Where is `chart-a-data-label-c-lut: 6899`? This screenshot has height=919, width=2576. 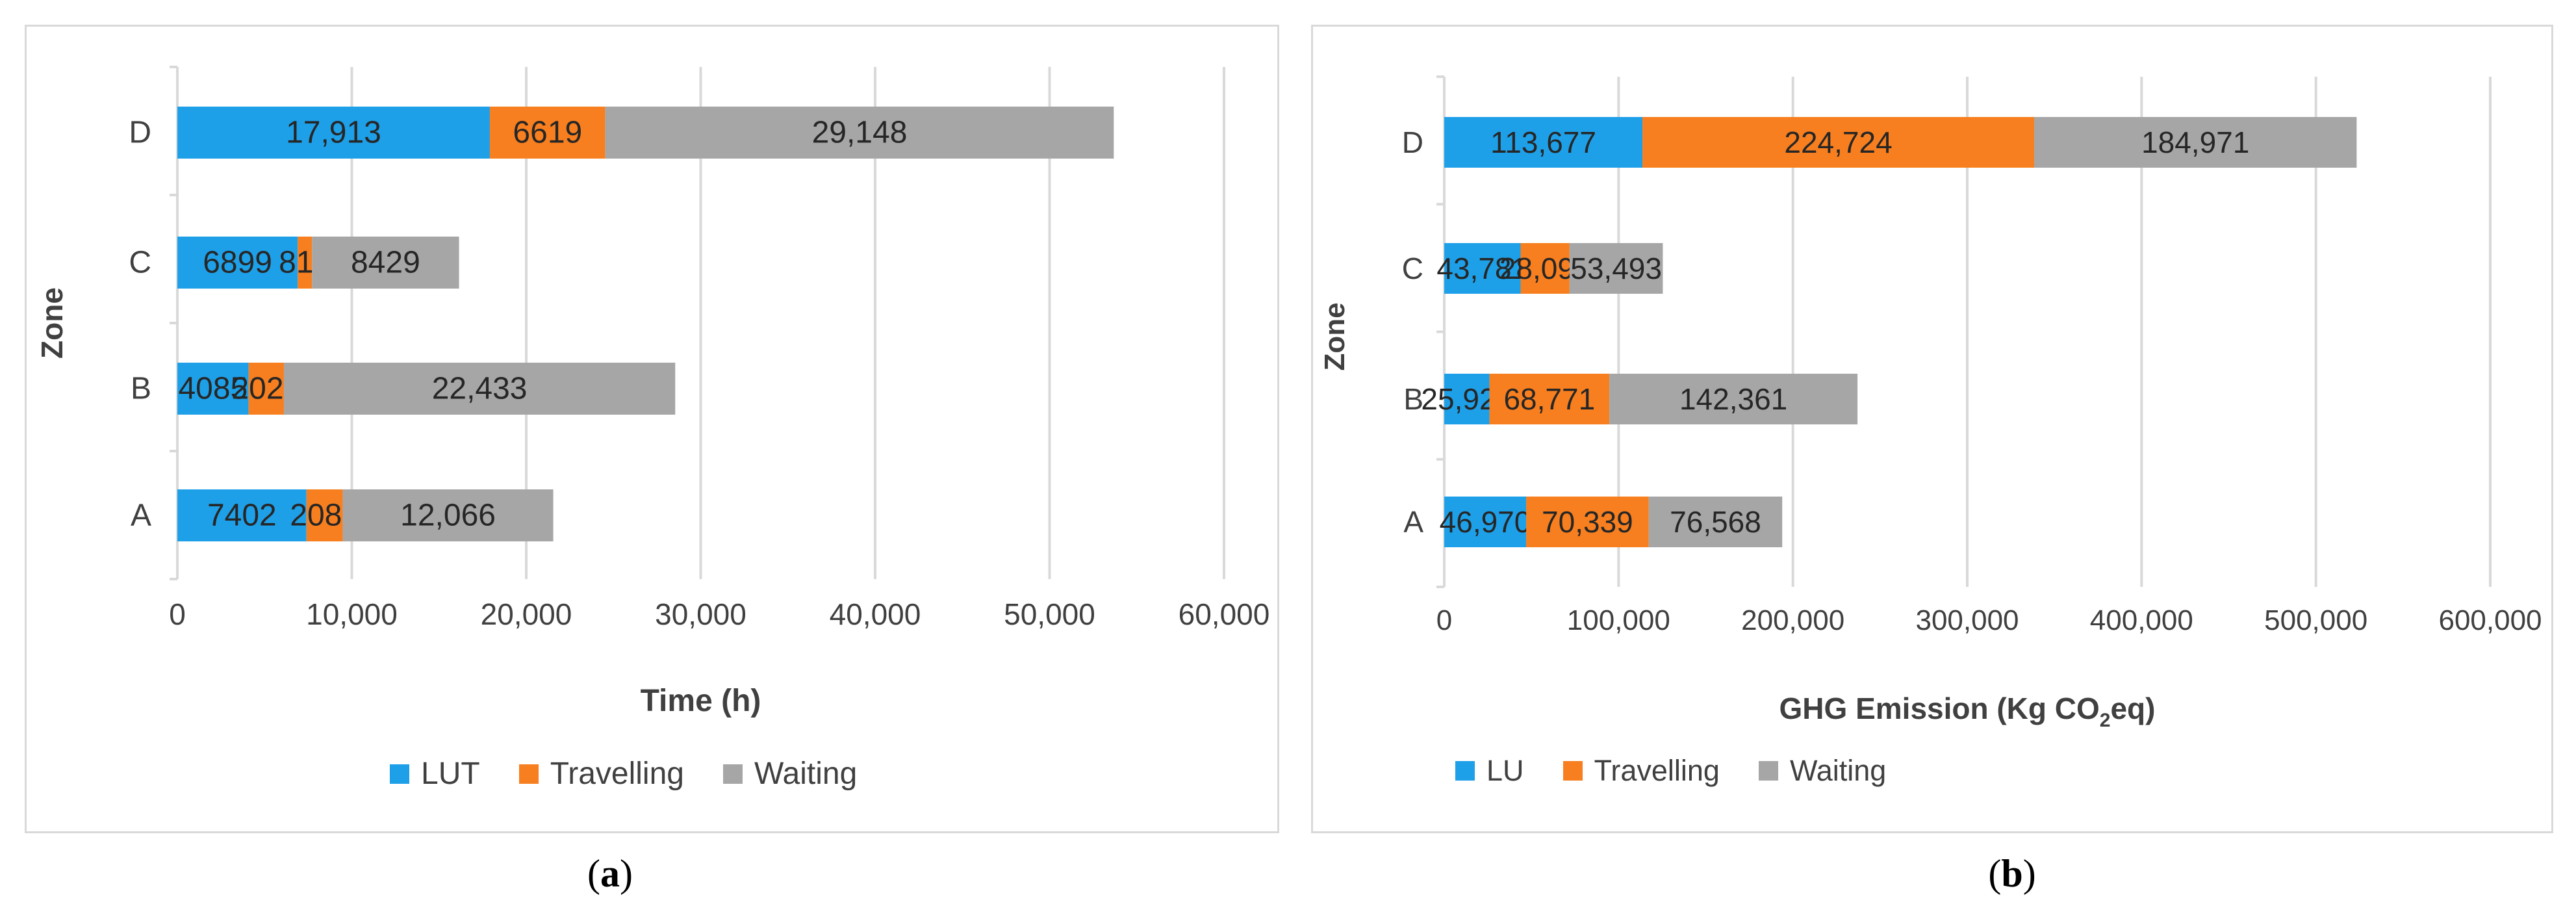 chart-a-data-label-c-lut: 6899 is located at coordinates (237, 263).